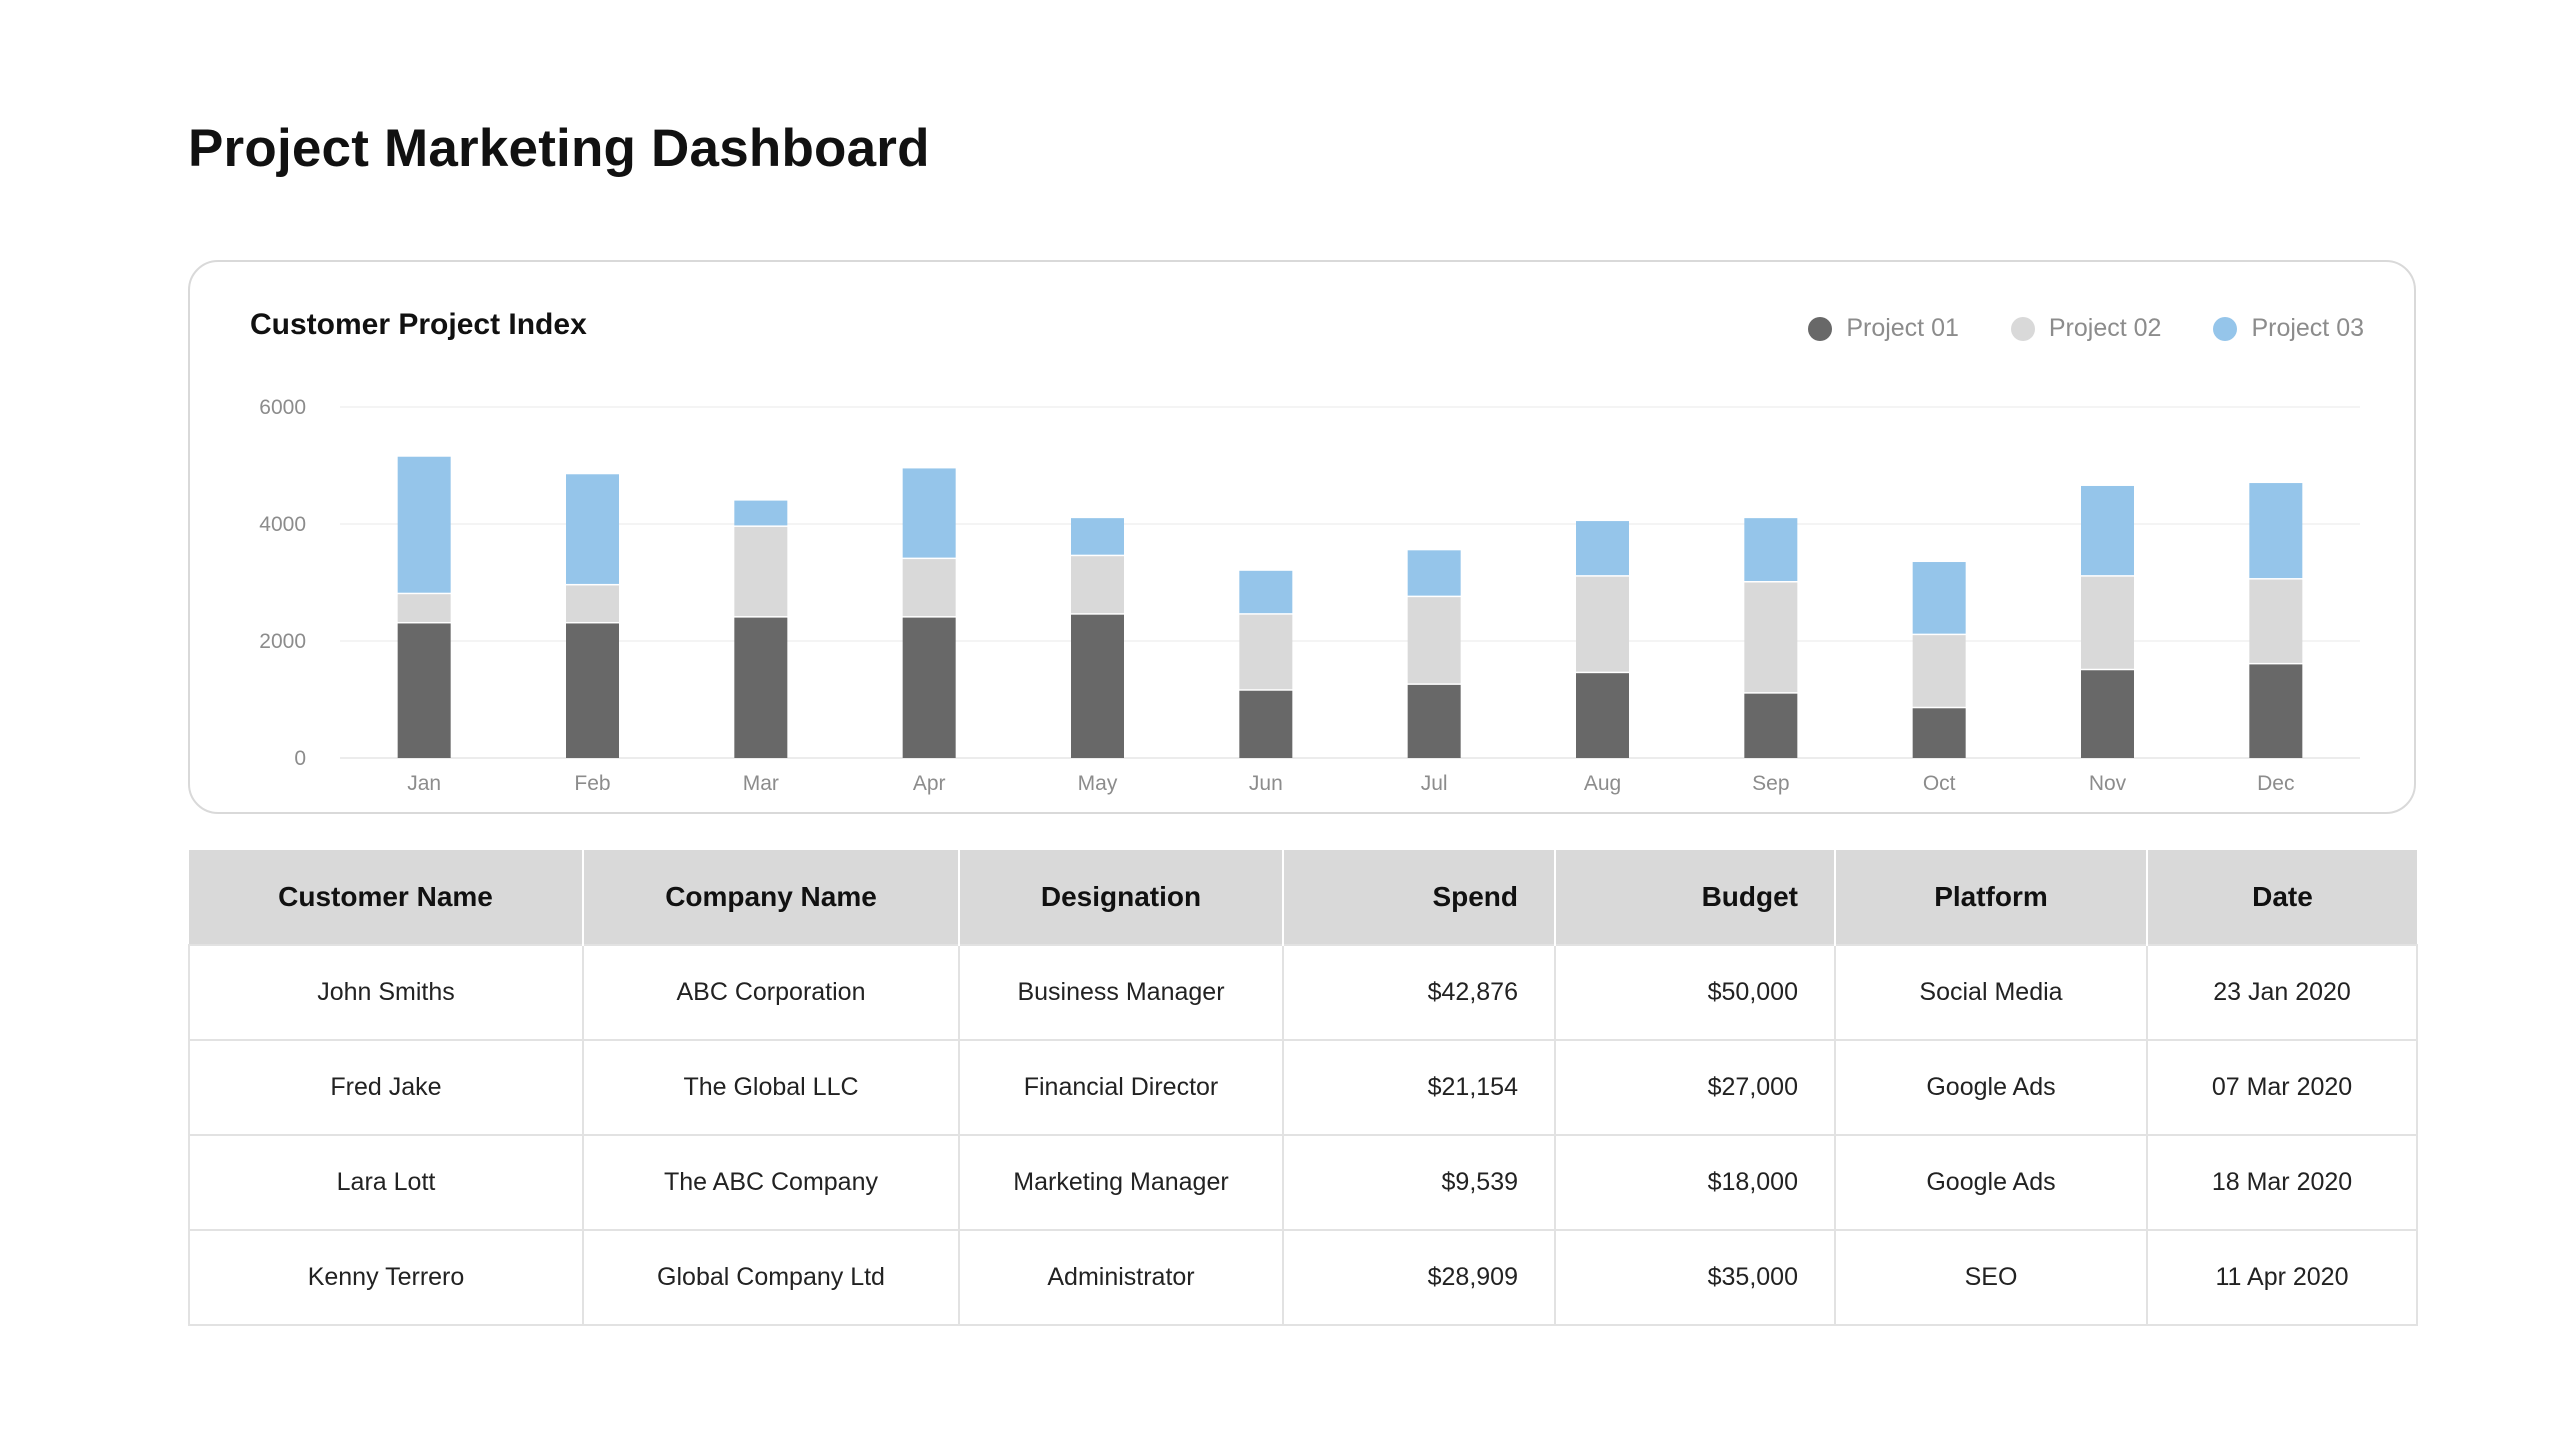  Describe the element at coordinates (770, 897) in the screenshot. I see `header-company-name: Company Name` at that location.